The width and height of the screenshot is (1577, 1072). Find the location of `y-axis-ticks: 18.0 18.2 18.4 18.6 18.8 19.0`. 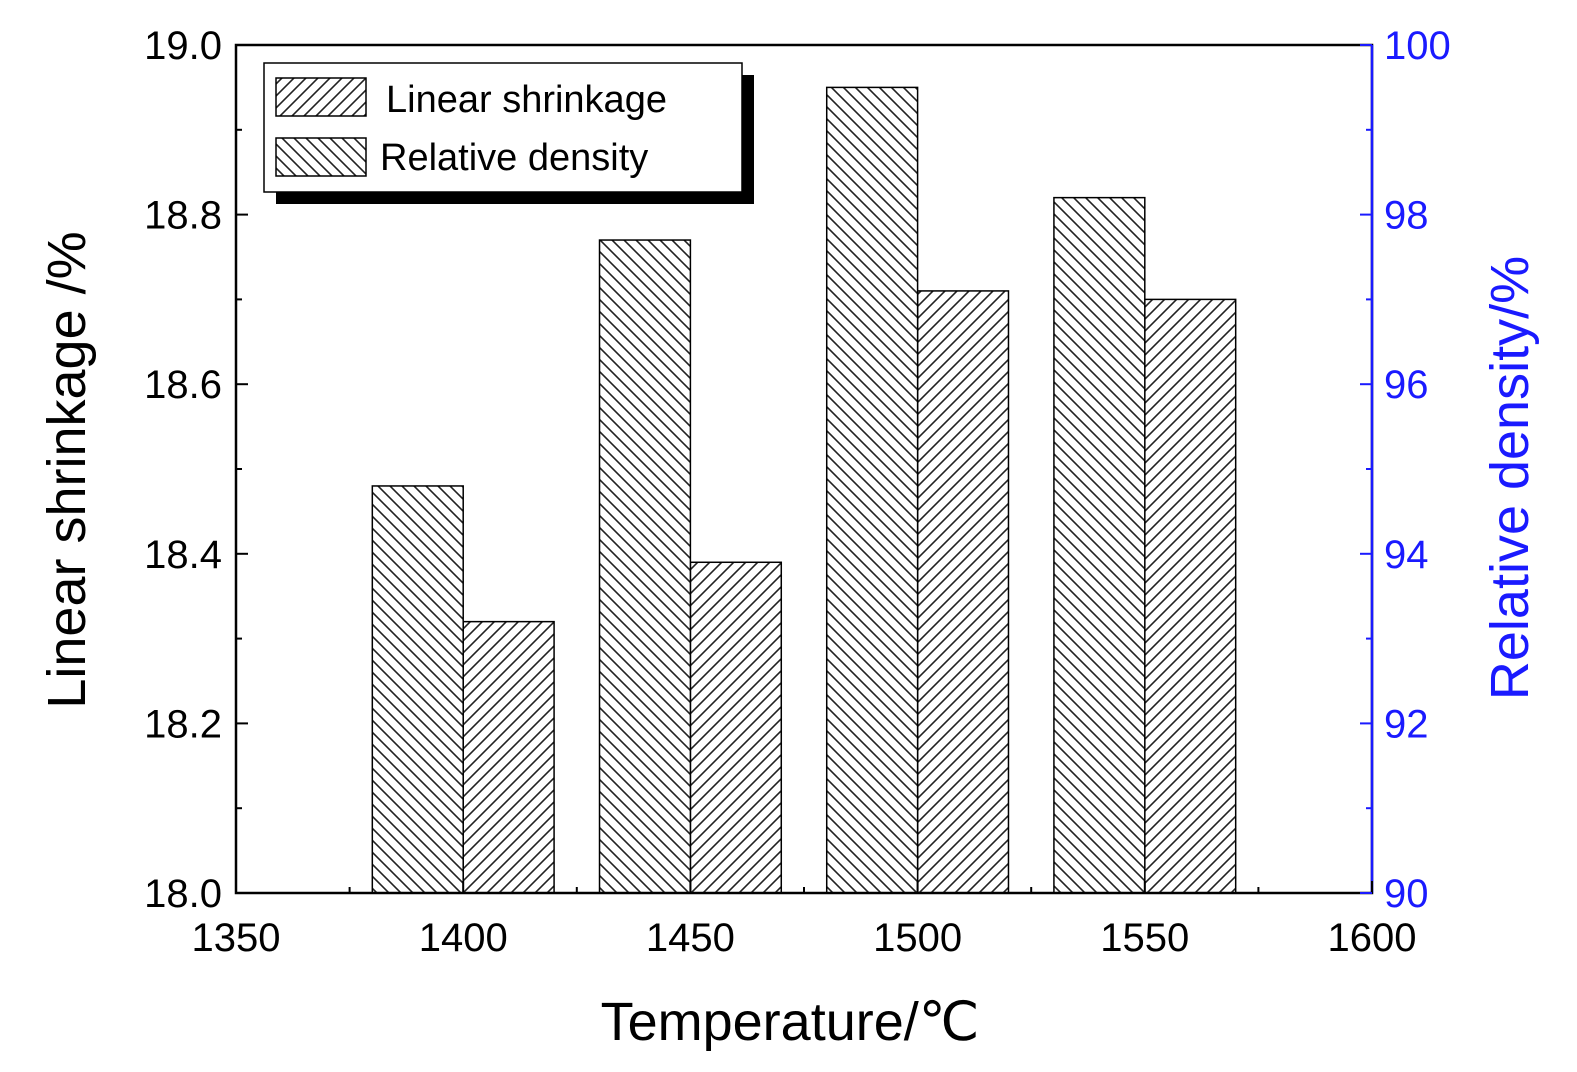

y-axis-ticks: 18.0 18.2 18.4 18.6 18.8 19.0 is located at coordinates (196, 470).